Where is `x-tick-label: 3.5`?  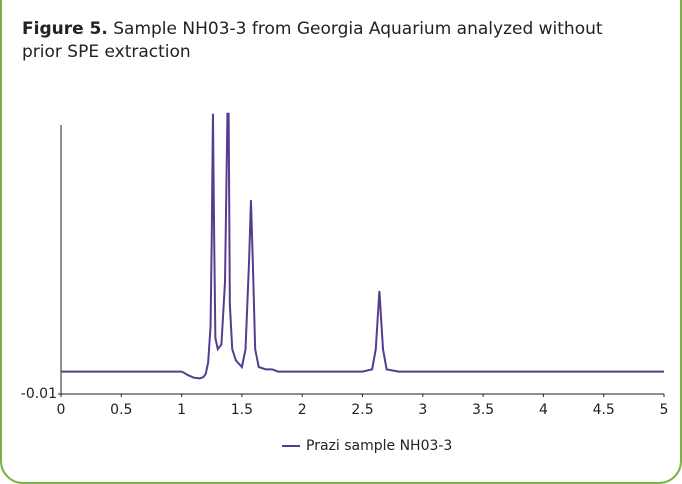 x-tick-label: 3.5 is located at coordinates (483, 410).